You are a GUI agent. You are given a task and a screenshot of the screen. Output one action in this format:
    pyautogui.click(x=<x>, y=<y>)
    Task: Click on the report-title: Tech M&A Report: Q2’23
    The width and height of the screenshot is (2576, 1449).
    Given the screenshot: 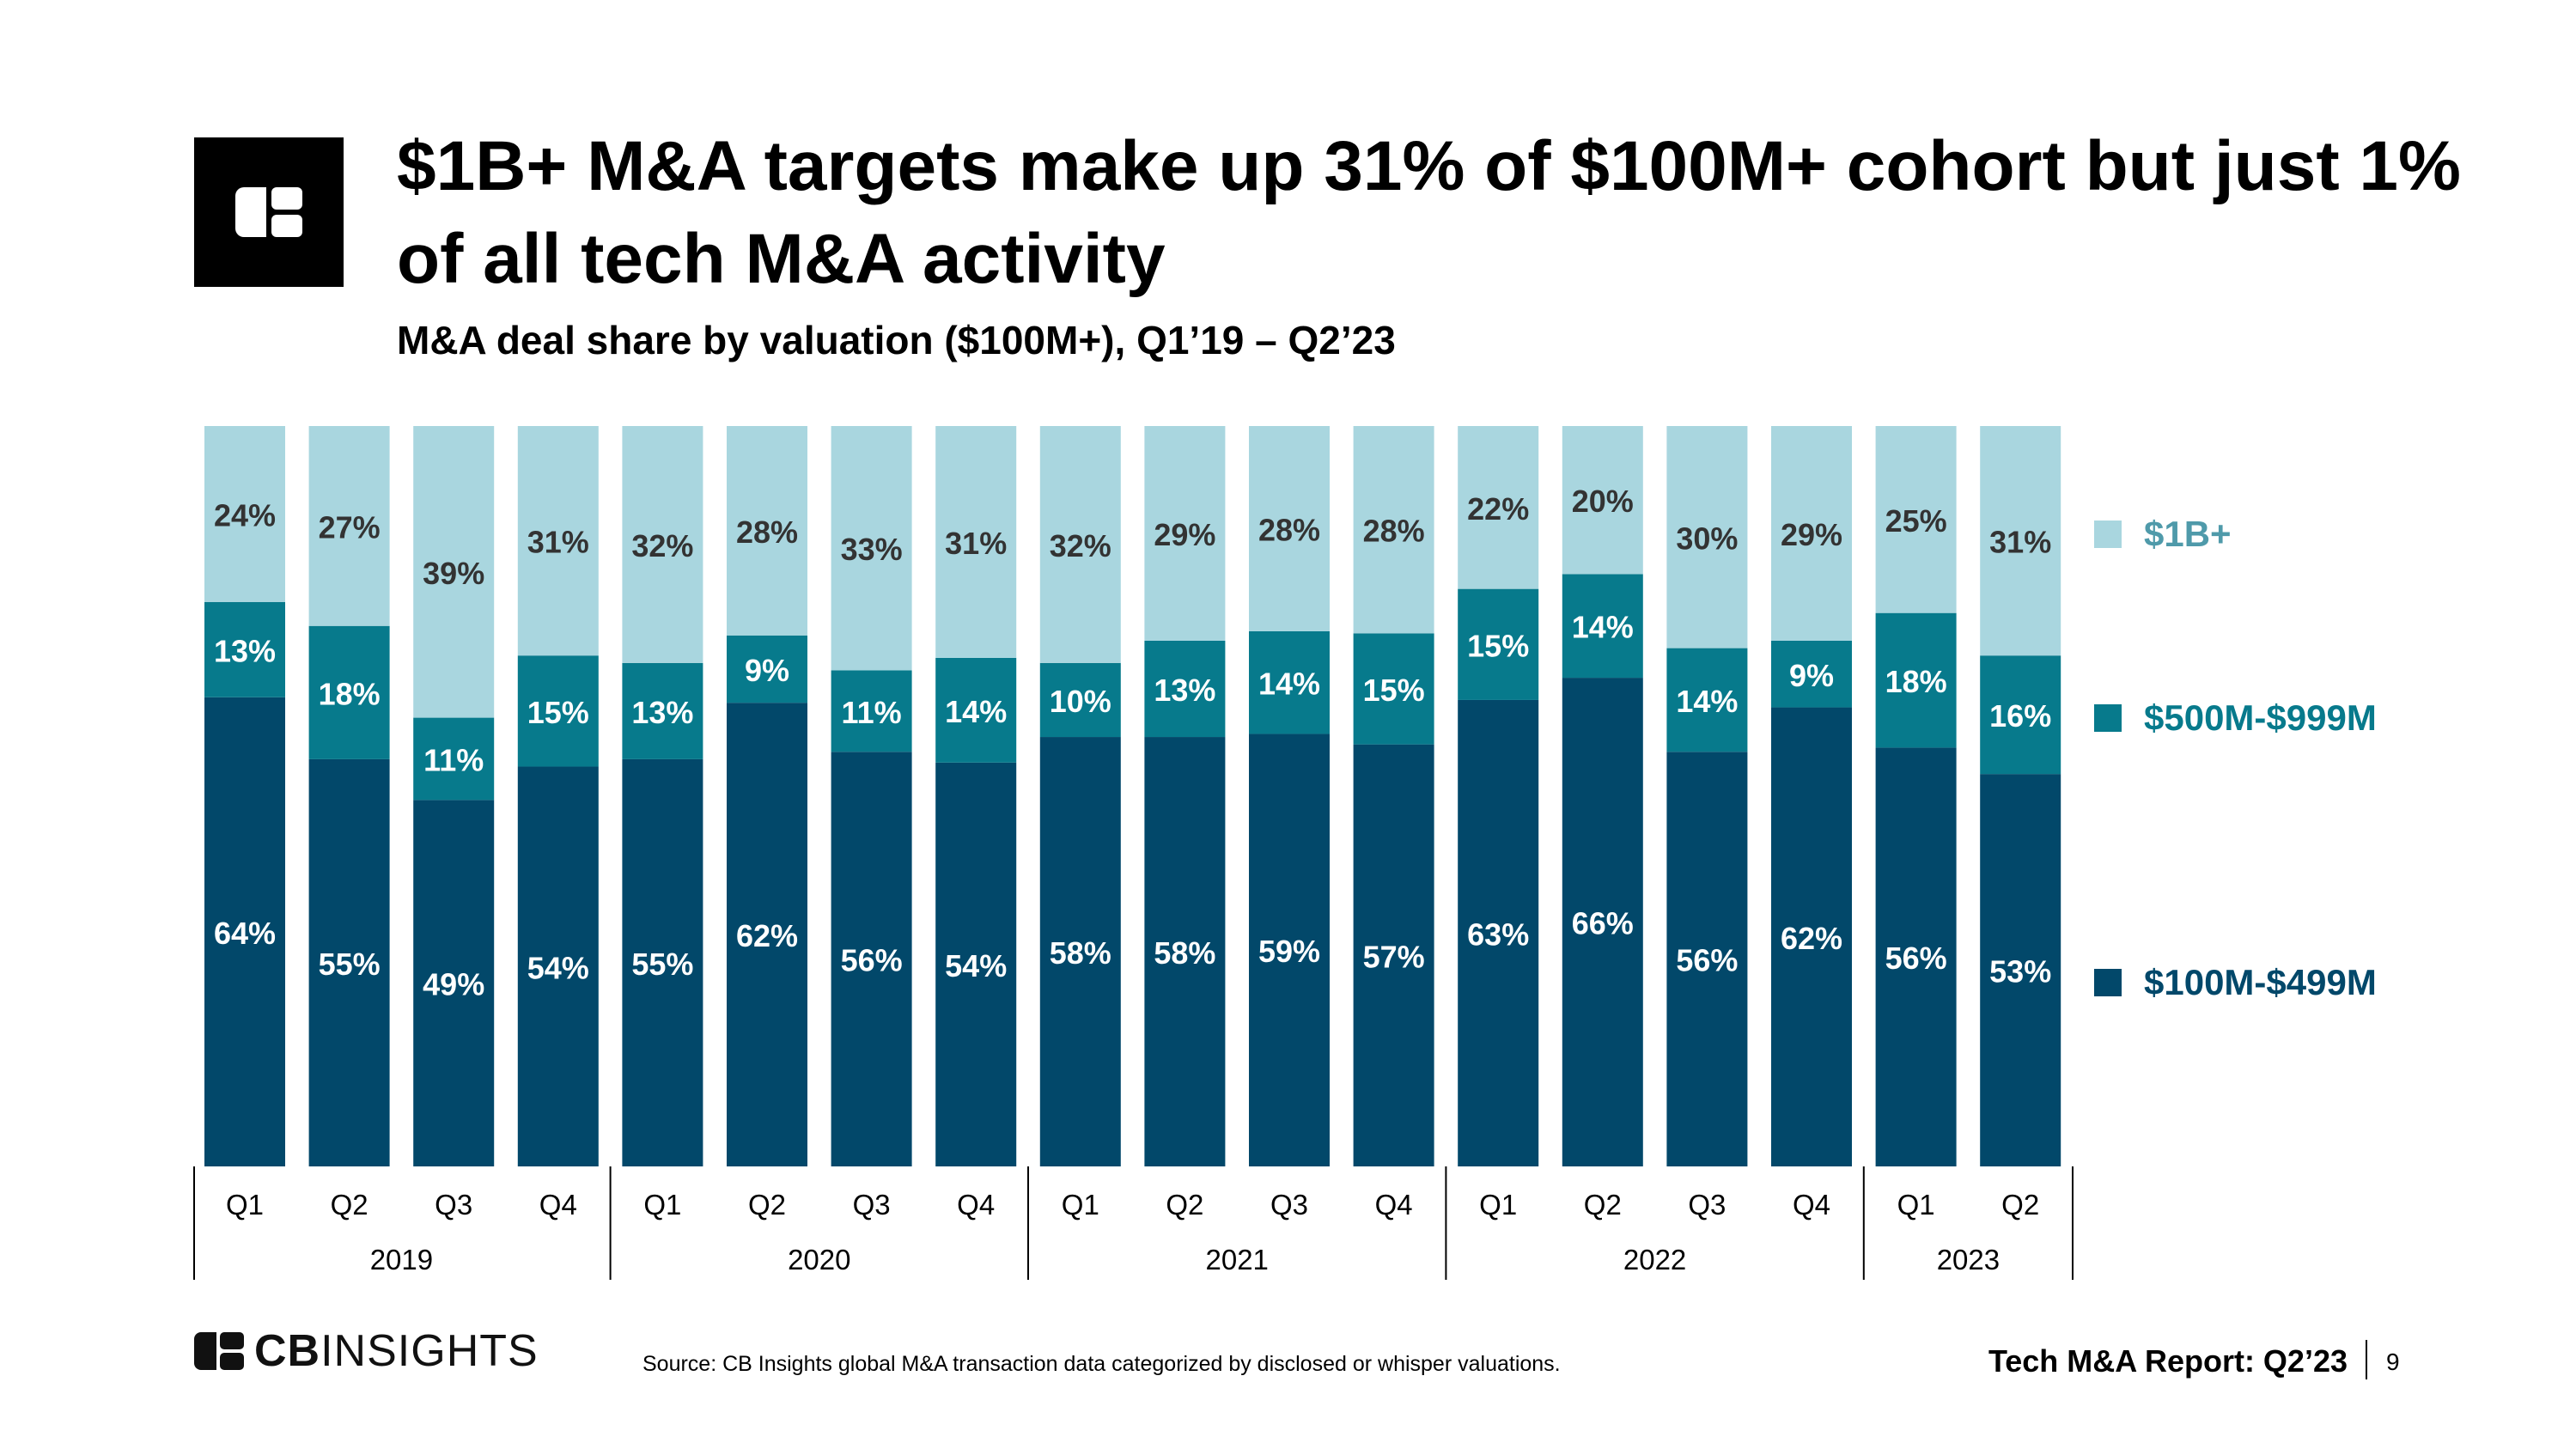 What is the action you would take?
    pyautogui.click(x=2168, y=1361)
    